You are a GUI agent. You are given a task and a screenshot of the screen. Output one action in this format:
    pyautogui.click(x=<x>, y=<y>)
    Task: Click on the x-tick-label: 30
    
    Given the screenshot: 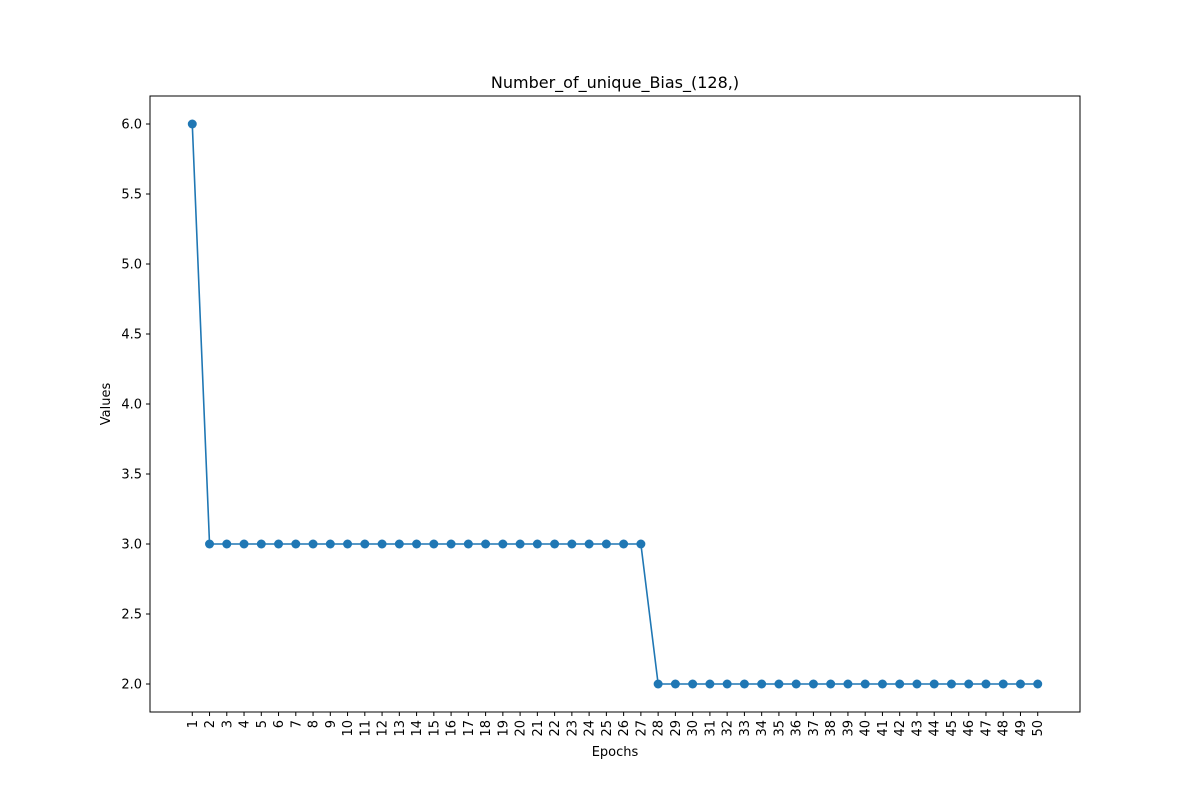 What is the action you would take?
    pyautogui.click(x=693, y=728)
    